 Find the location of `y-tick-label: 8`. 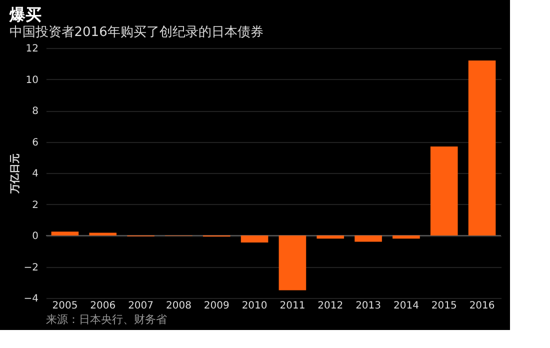

y-tick-label: 8 is located at coordinates (35, 111).